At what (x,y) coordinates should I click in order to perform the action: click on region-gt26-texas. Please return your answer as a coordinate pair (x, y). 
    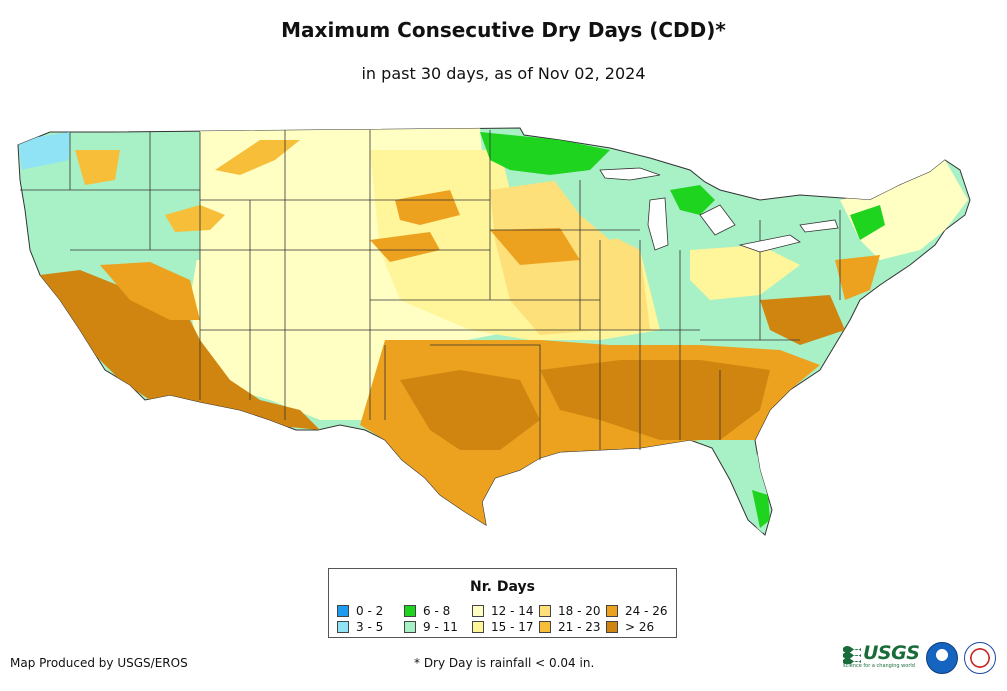
    Looking at the image, I should click on (470, 410).